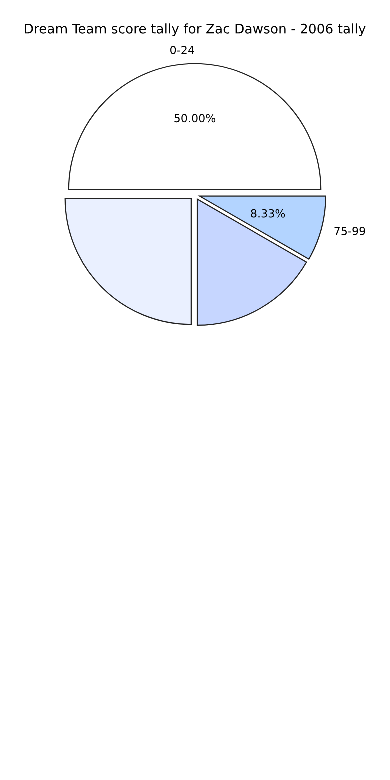 Image resolution: width=390 pixels, height=780 pixels. I want to click on chart-title: Dream Team score tally for Zac Dawson - 2006 tally, so click(195, 30).